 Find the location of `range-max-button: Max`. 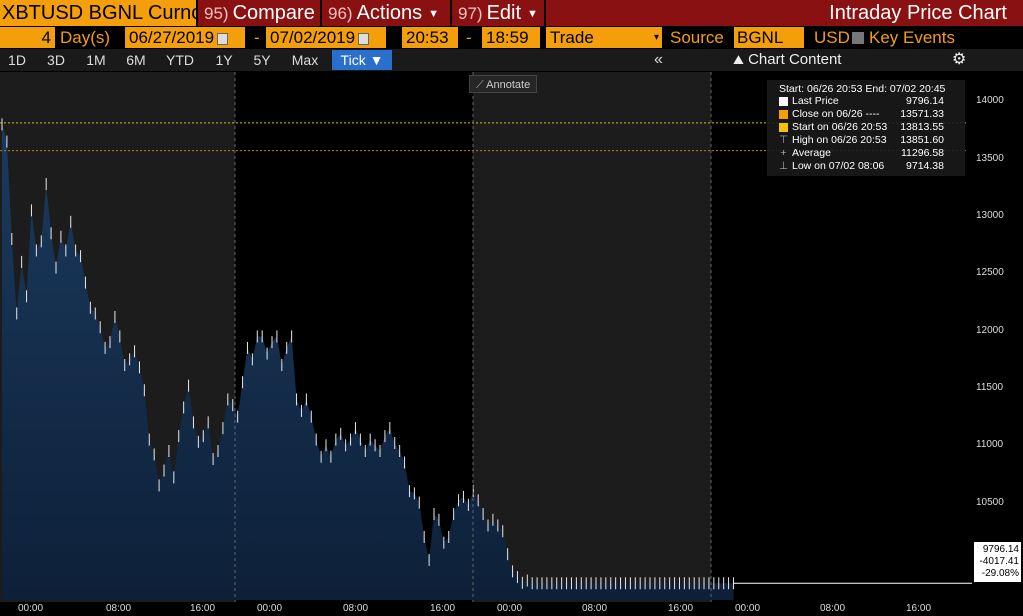

range-max-button: Max is located at coordinates (305, 60).